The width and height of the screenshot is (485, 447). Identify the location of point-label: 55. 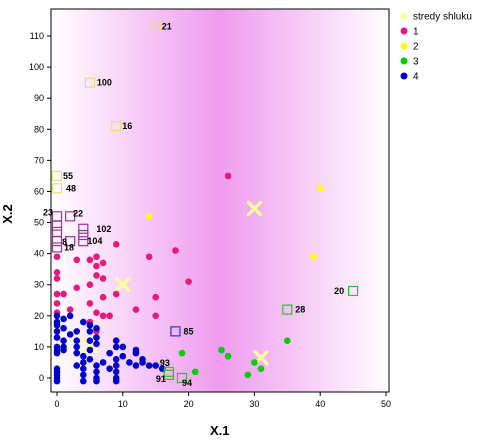
(68, 176).